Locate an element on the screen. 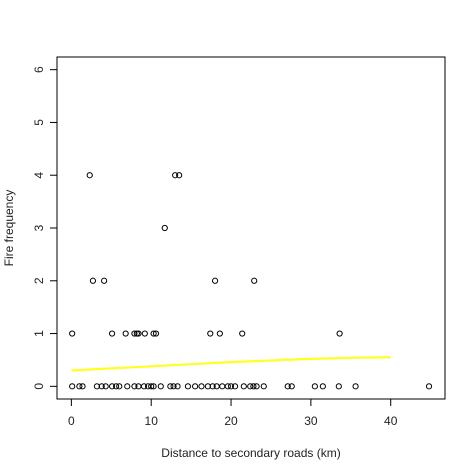 Image resolution: width=474 pixels, height=474 pixels. y-axis: 0 1 2 3 4 5 6 is located at coordinates (45, 228).